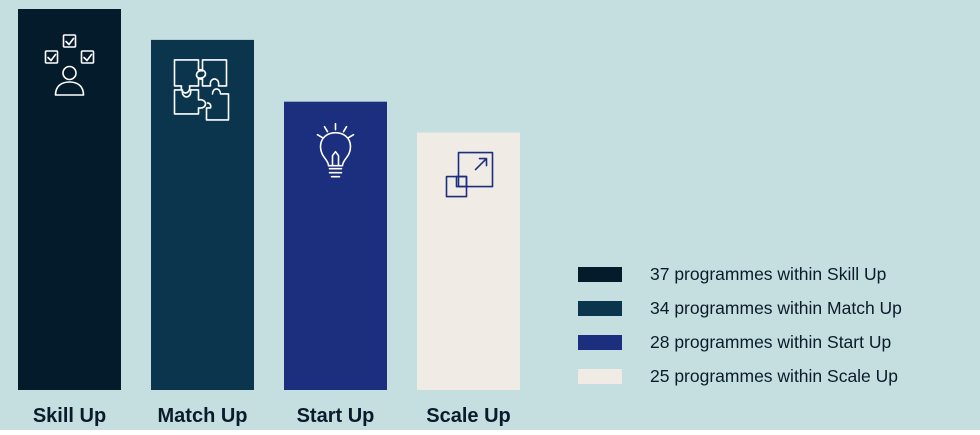 The height and width of the screenshot is (435, 980). What do you see at coordinates (69, 65) in the screenshot?
I see `checklist-person-icon` at bounding box center [69, 65].